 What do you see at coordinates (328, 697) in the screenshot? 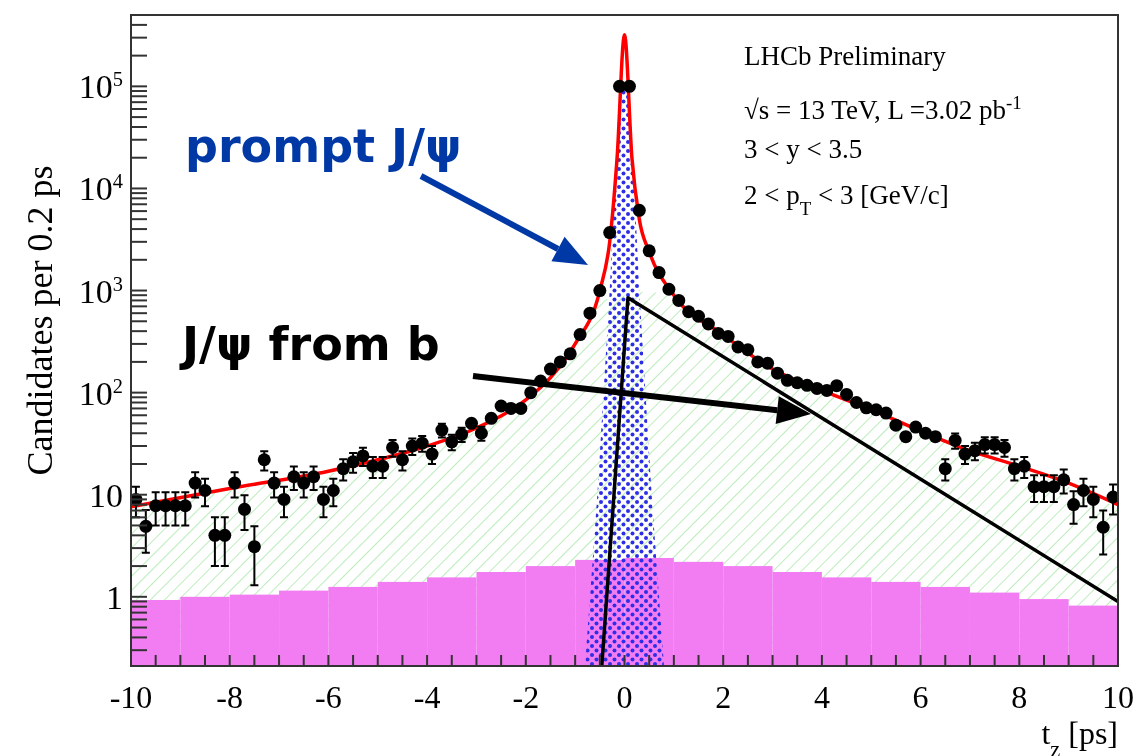
I see `x-tick-label: -6` at bounding box center [328, 697].